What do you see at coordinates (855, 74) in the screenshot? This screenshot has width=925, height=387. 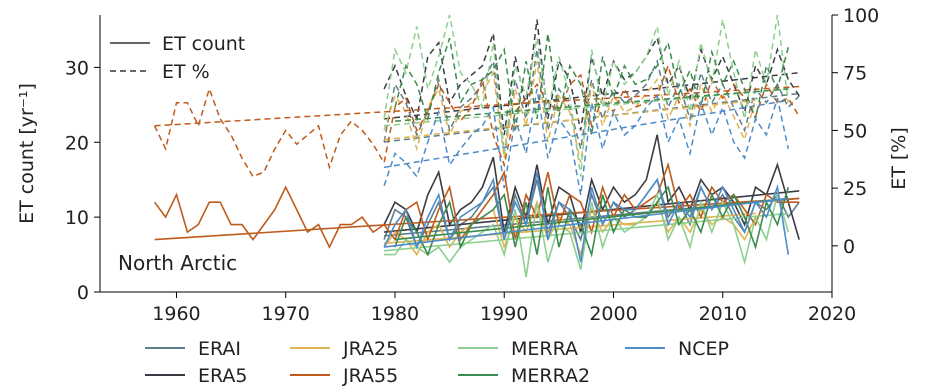 I see `right-tick-label: 75` at bounding box center [855, 74].